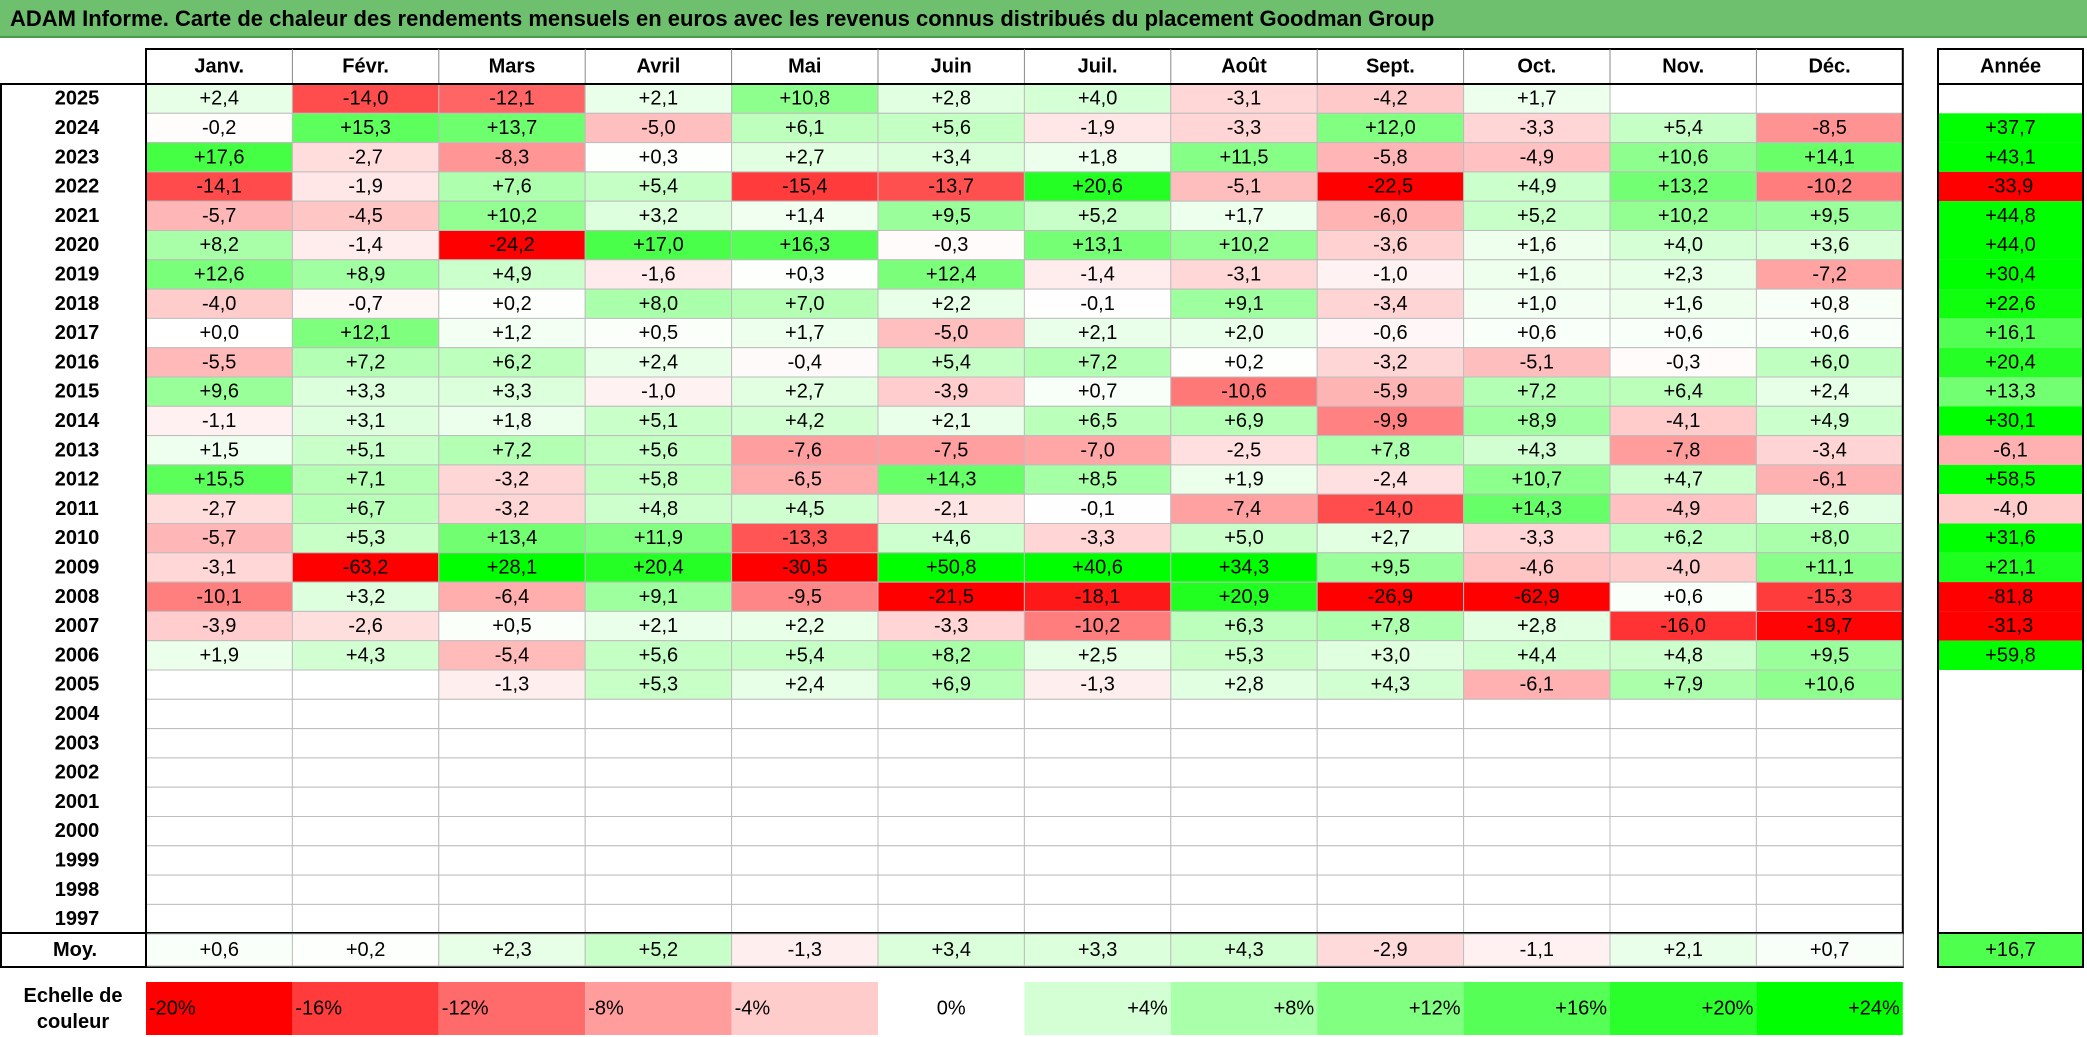 This screenshot has height=1037, width=2087. Describe the element at coordinates (804, 274) in the screenshot. I see `cell-value: +0,3` at that location.